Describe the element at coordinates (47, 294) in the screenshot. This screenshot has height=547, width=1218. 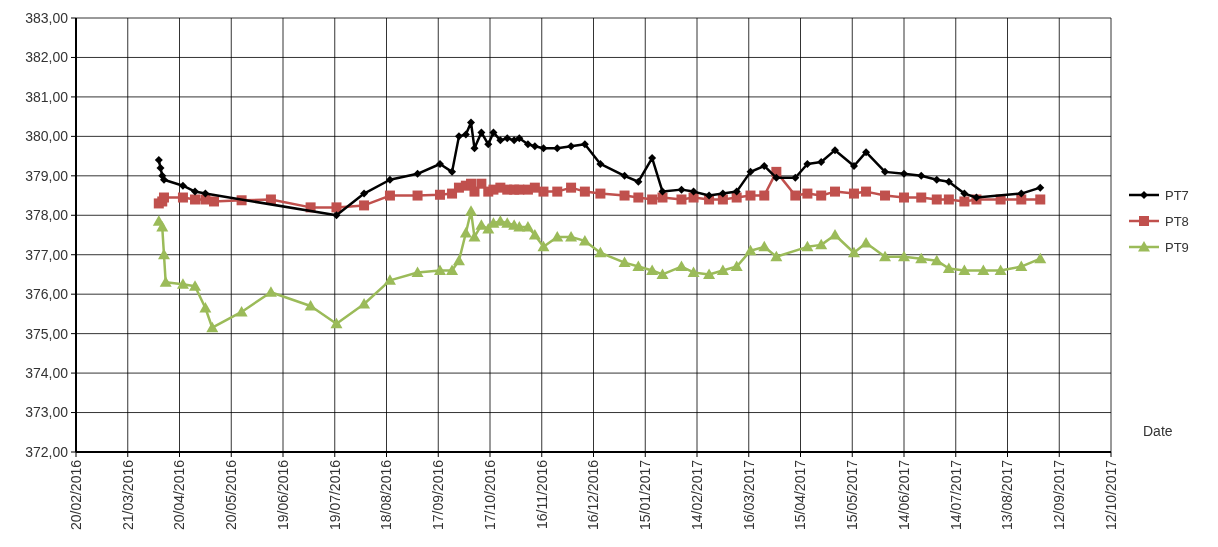
I see `y-tick-label: 376,00` at that location.